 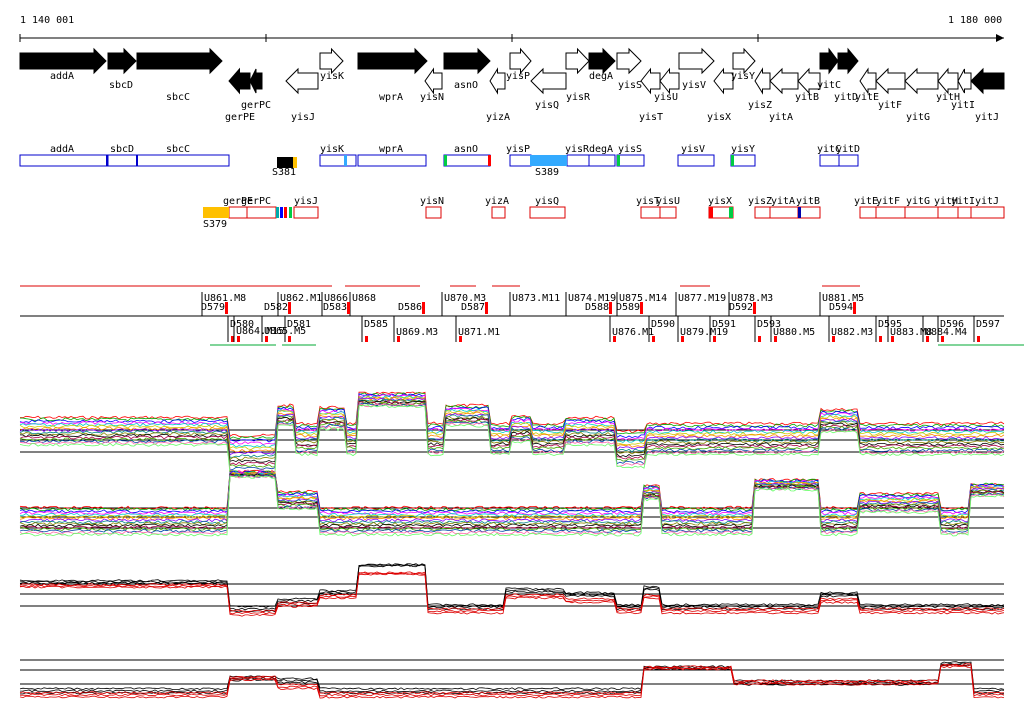 I want to click on feature-U877.M19: U877.M19, so click(x=700, y=304).